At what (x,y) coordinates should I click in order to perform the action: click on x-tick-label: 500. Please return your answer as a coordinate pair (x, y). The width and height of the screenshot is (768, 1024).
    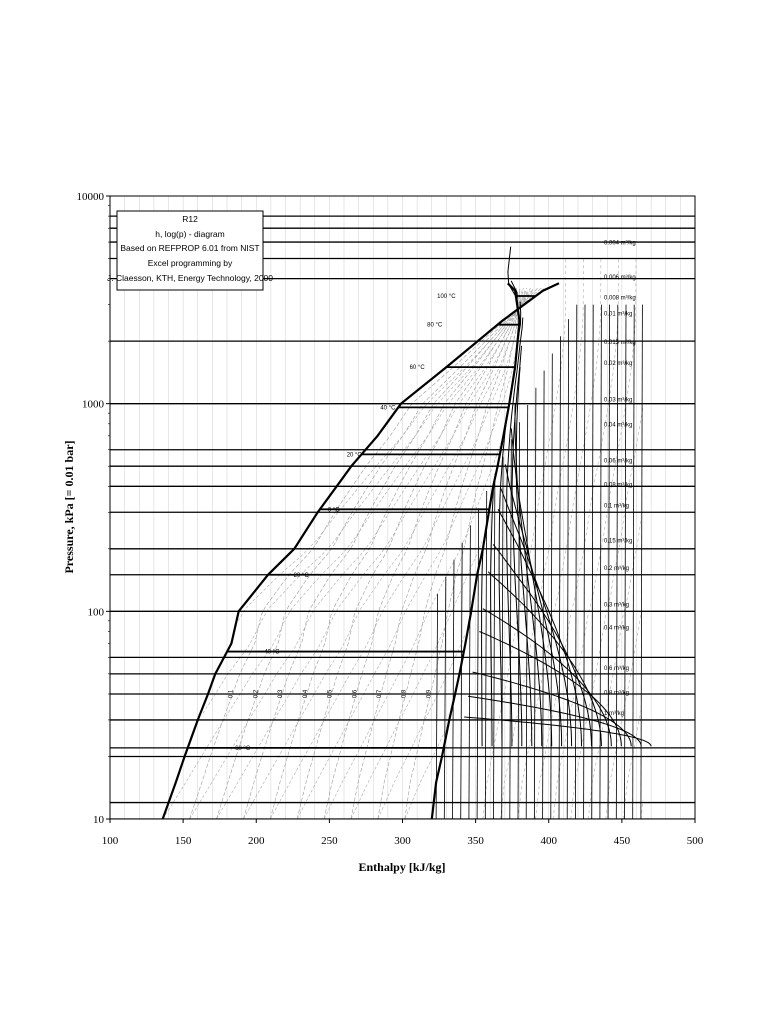
    Looking at the image, I should click on (695, 841).